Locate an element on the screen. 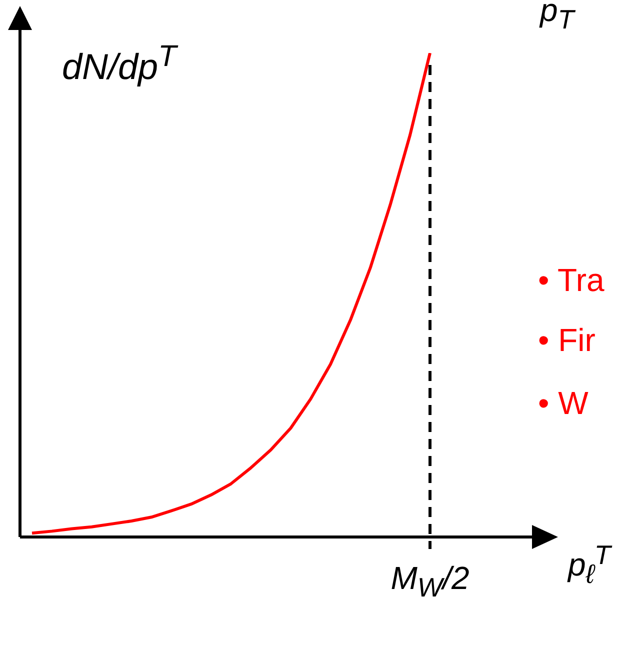  y-axis-title: dN/dp$^{T}$ is located at coordinates (119, 64).